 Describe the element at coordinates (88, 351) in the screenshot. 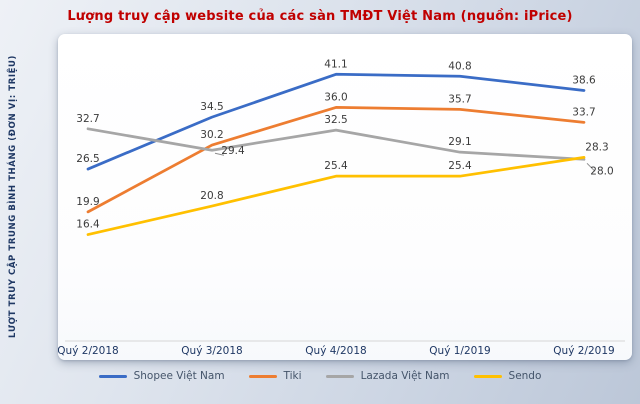

I see `svg-text: Quý 2/2018` at that location.